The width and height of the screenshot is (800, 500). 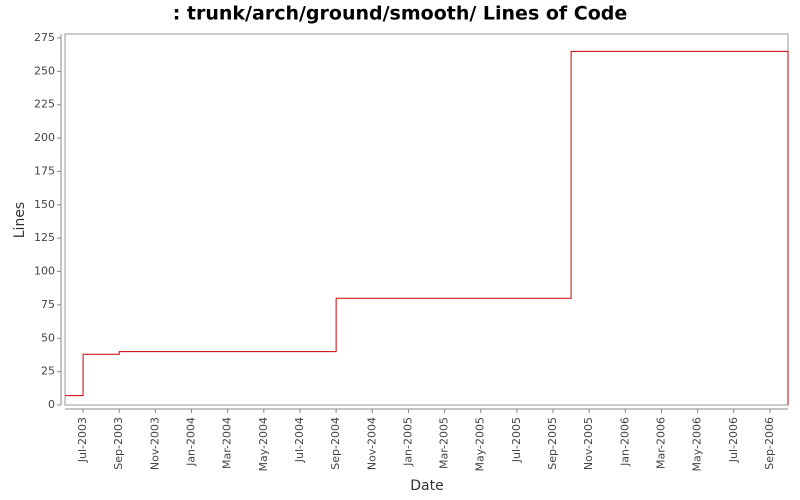 What do you see at coordinates (335, 443) in the screenshot?
I see `x-tick-label: Sep-2004` at bounding box center [335, 443].